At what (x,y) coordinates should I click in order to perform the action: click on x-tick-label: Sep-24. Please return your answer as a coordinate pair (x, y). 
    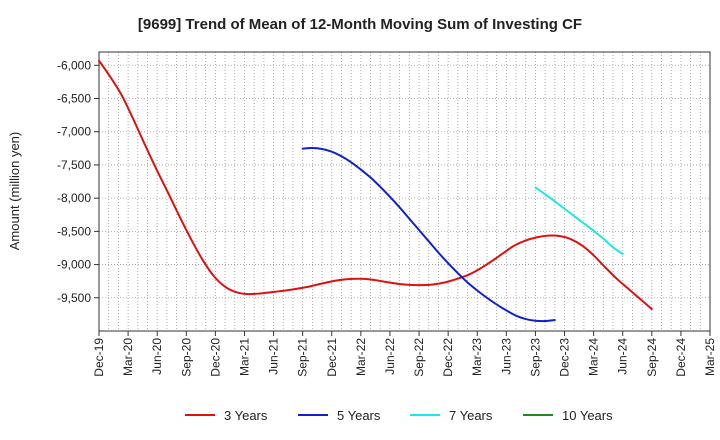
    Looking at the image, I should click on (652, 357).